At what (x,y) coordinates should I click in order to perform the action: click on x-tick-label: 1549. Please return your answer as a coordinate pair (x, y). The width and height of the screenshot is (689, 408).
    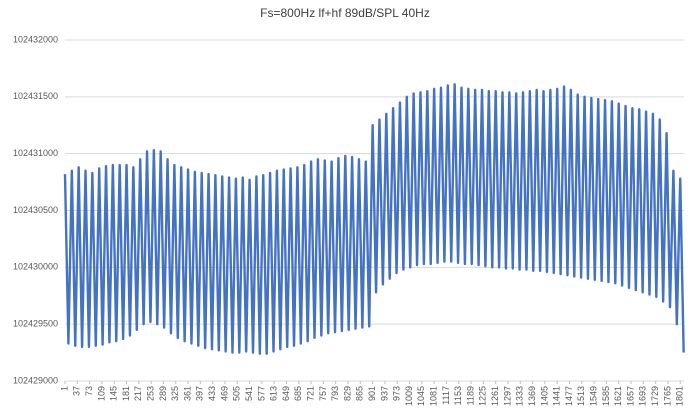
    Looking at the image, I should click on (593, 396).